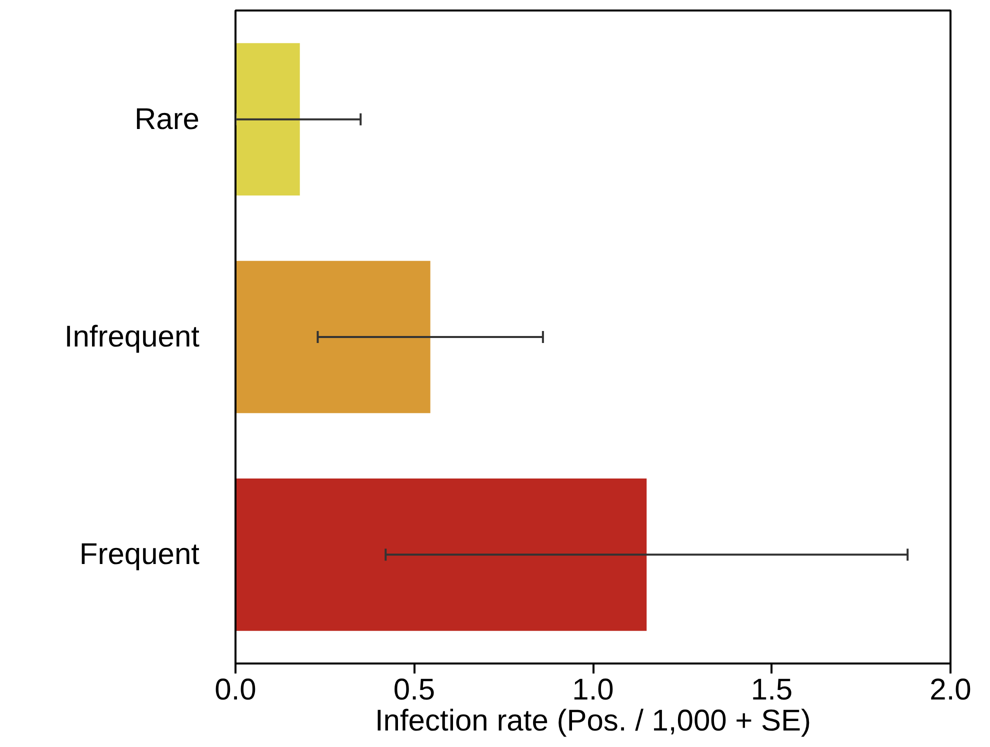  I want to click on x-tick-label: 1.0, so click(593, 690).